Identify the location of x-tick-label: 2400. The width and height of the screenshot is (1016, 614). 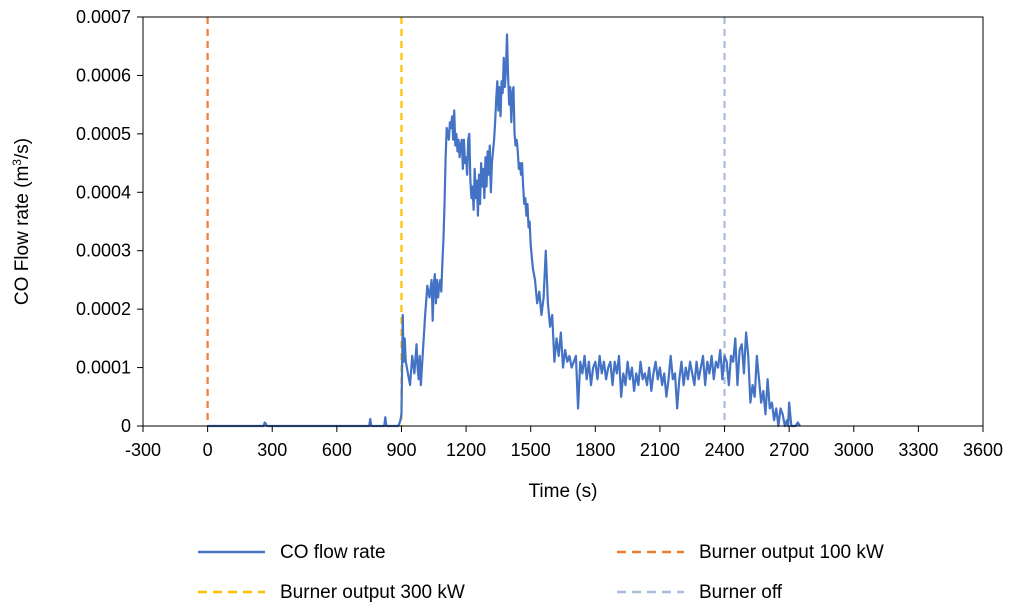
(725, 450).